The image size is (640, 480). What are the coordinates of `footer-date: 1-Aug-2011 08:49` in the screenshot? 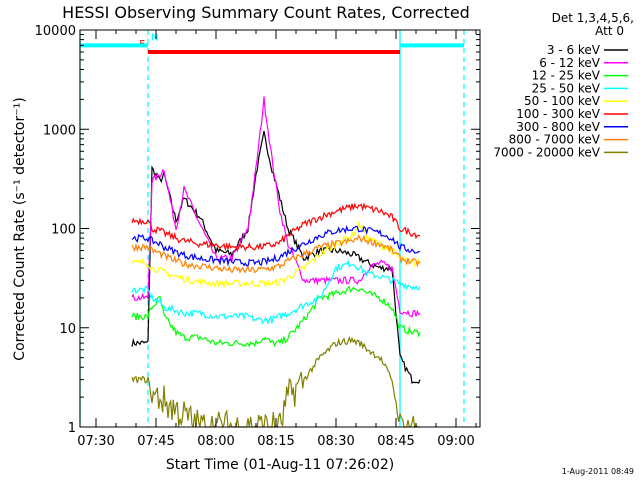 It's located at (598, 471).